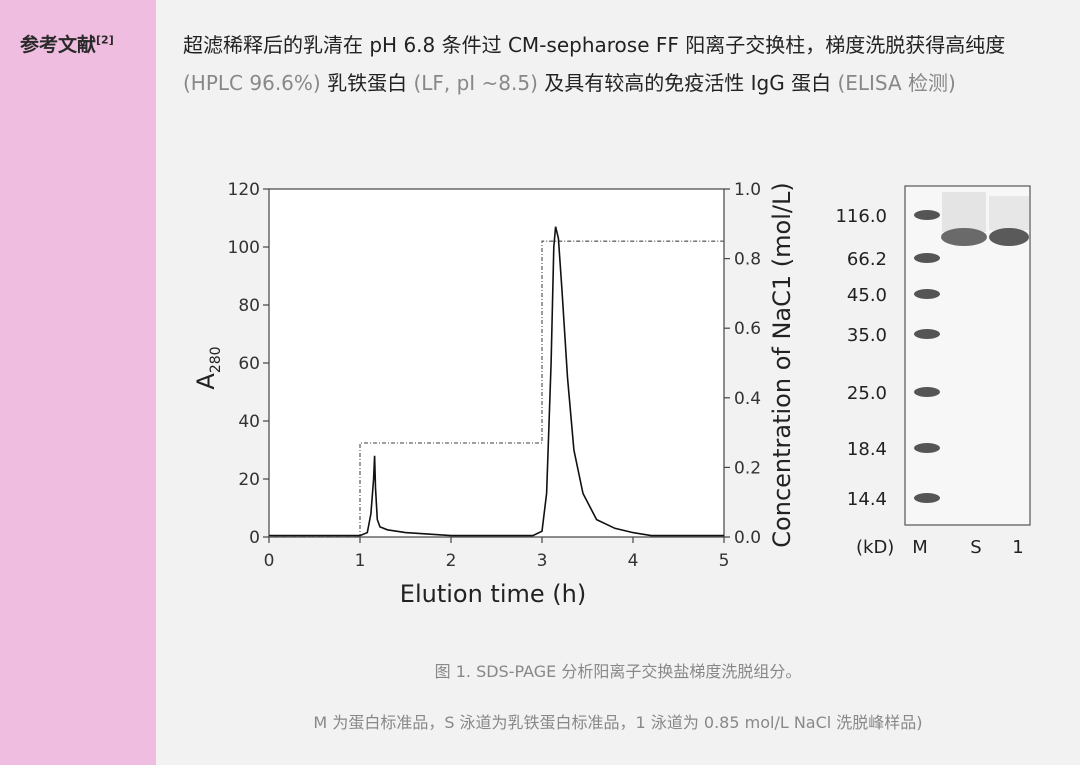 The width and height of the screenshot is (1080, 765). I want to click on y2-tick-label: 0.6, so click(747, 329).